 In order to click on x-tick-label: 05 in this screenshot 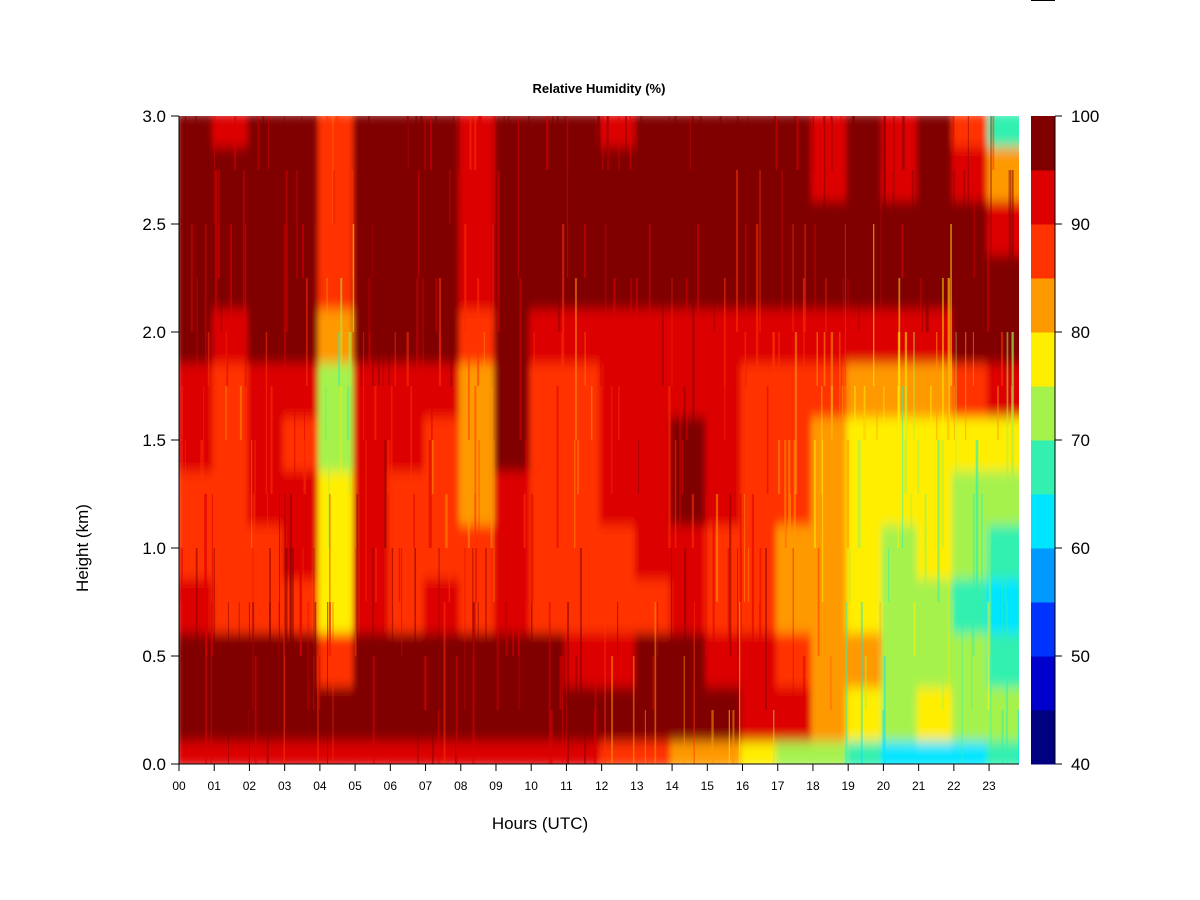, I will do `click(355, 786)`.